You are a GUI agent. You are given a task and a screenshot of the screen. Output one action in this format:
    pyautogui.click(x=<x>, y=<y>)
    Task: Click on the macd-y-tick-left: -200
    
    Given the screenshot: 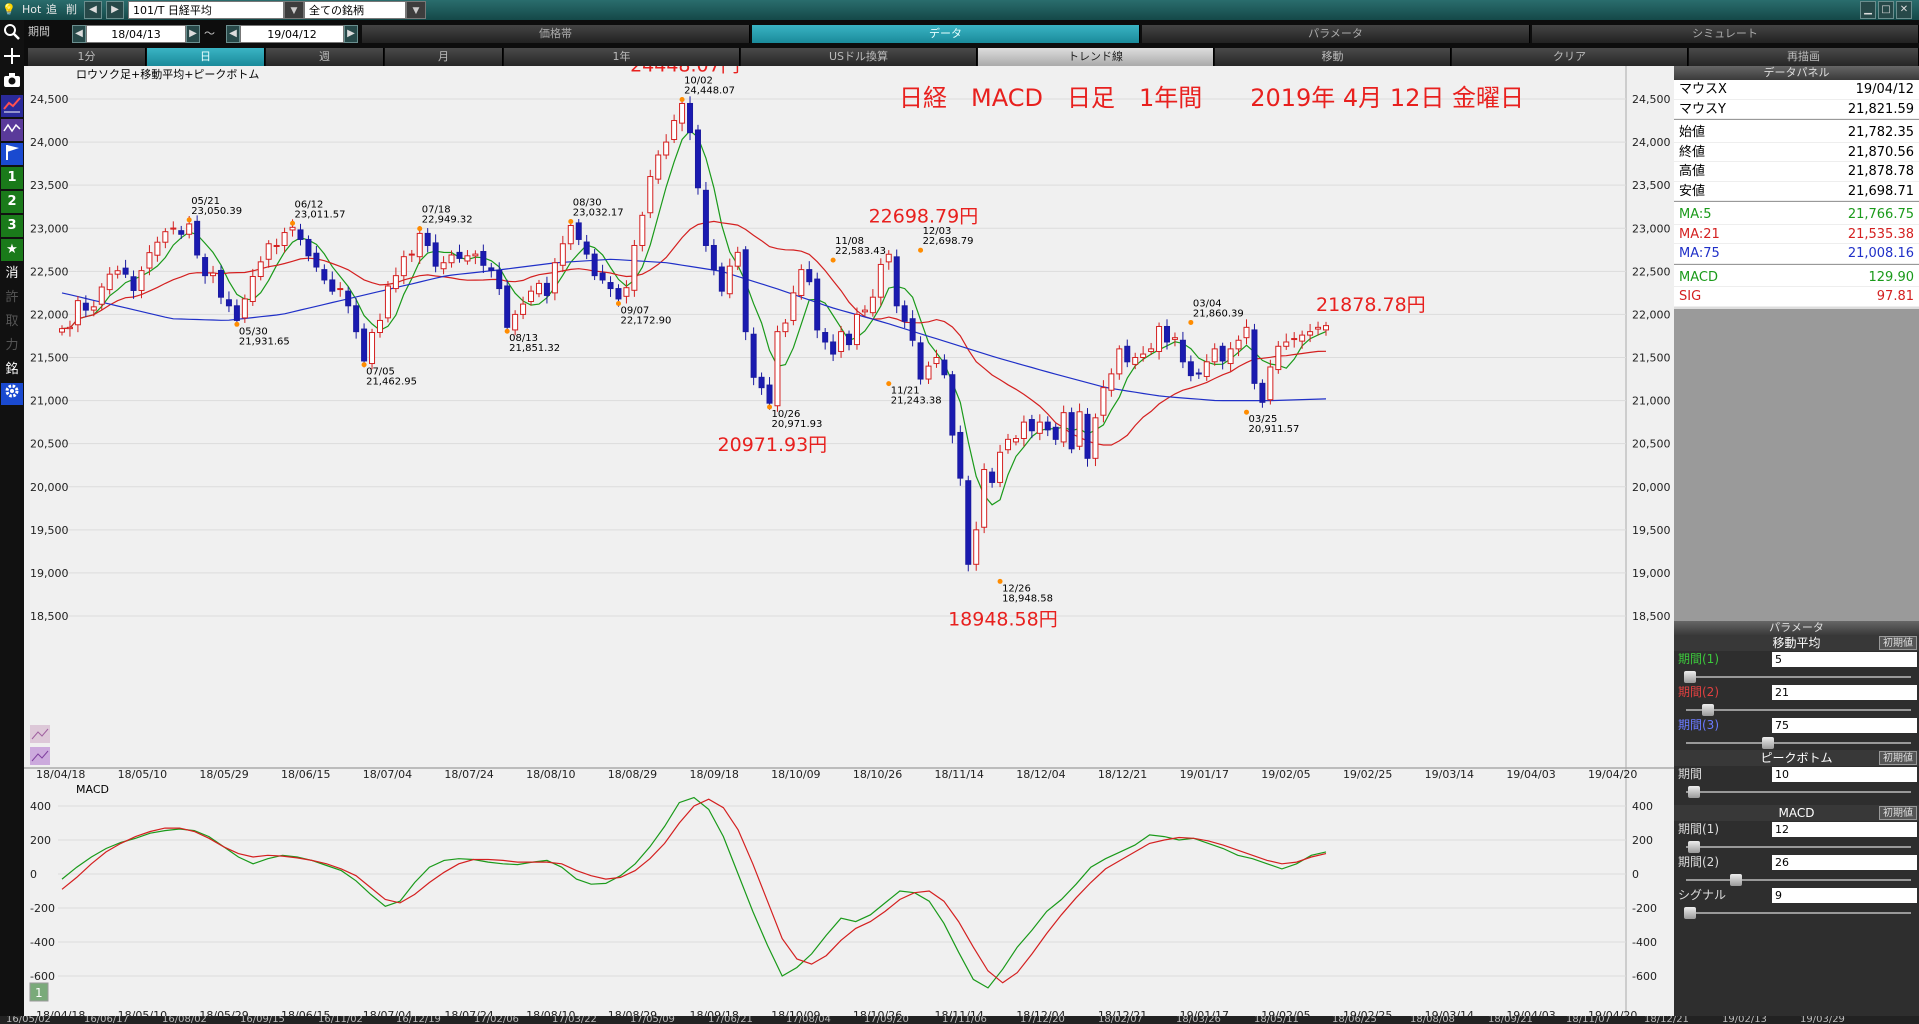 What is the action you would take?
    pyautogui.click(x=42, y=908)
    